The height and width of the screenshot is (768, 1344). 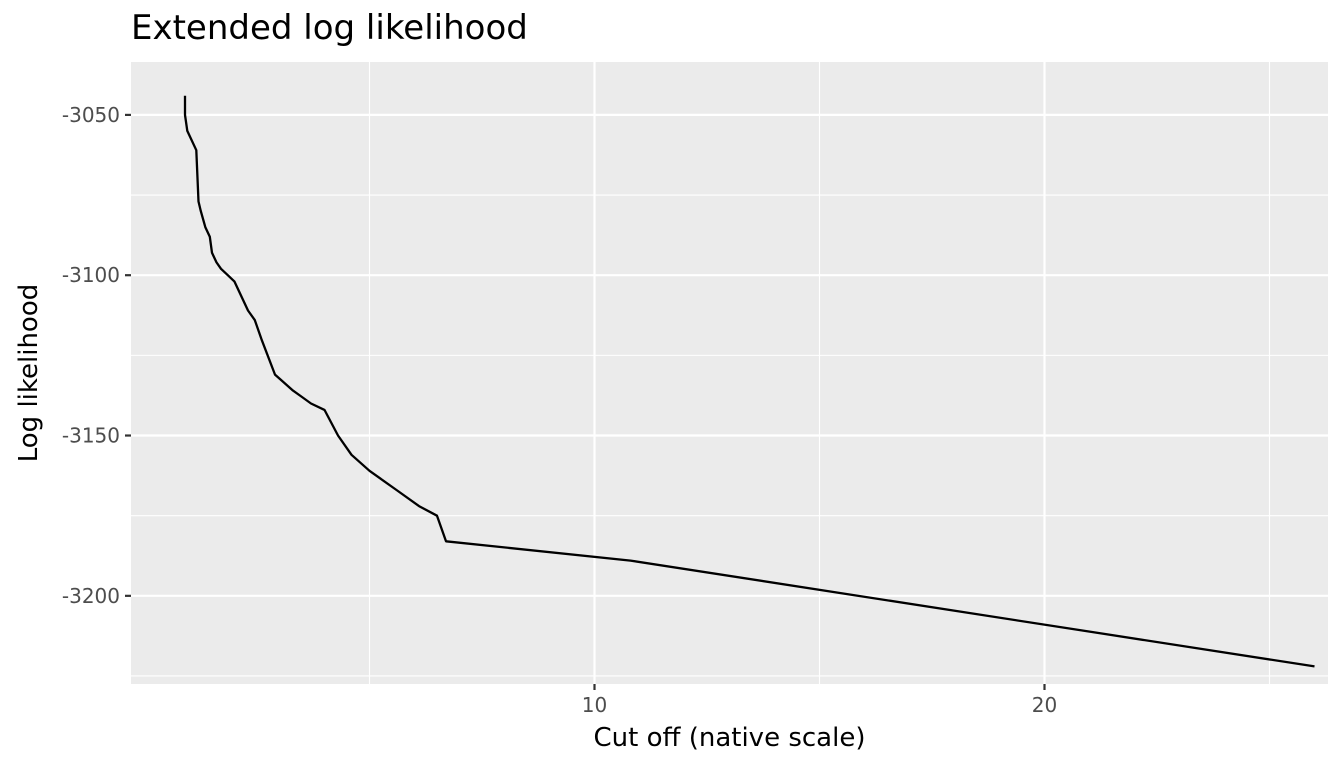 I want to click on x-tick-label: 10, so click(x=594, y=705).